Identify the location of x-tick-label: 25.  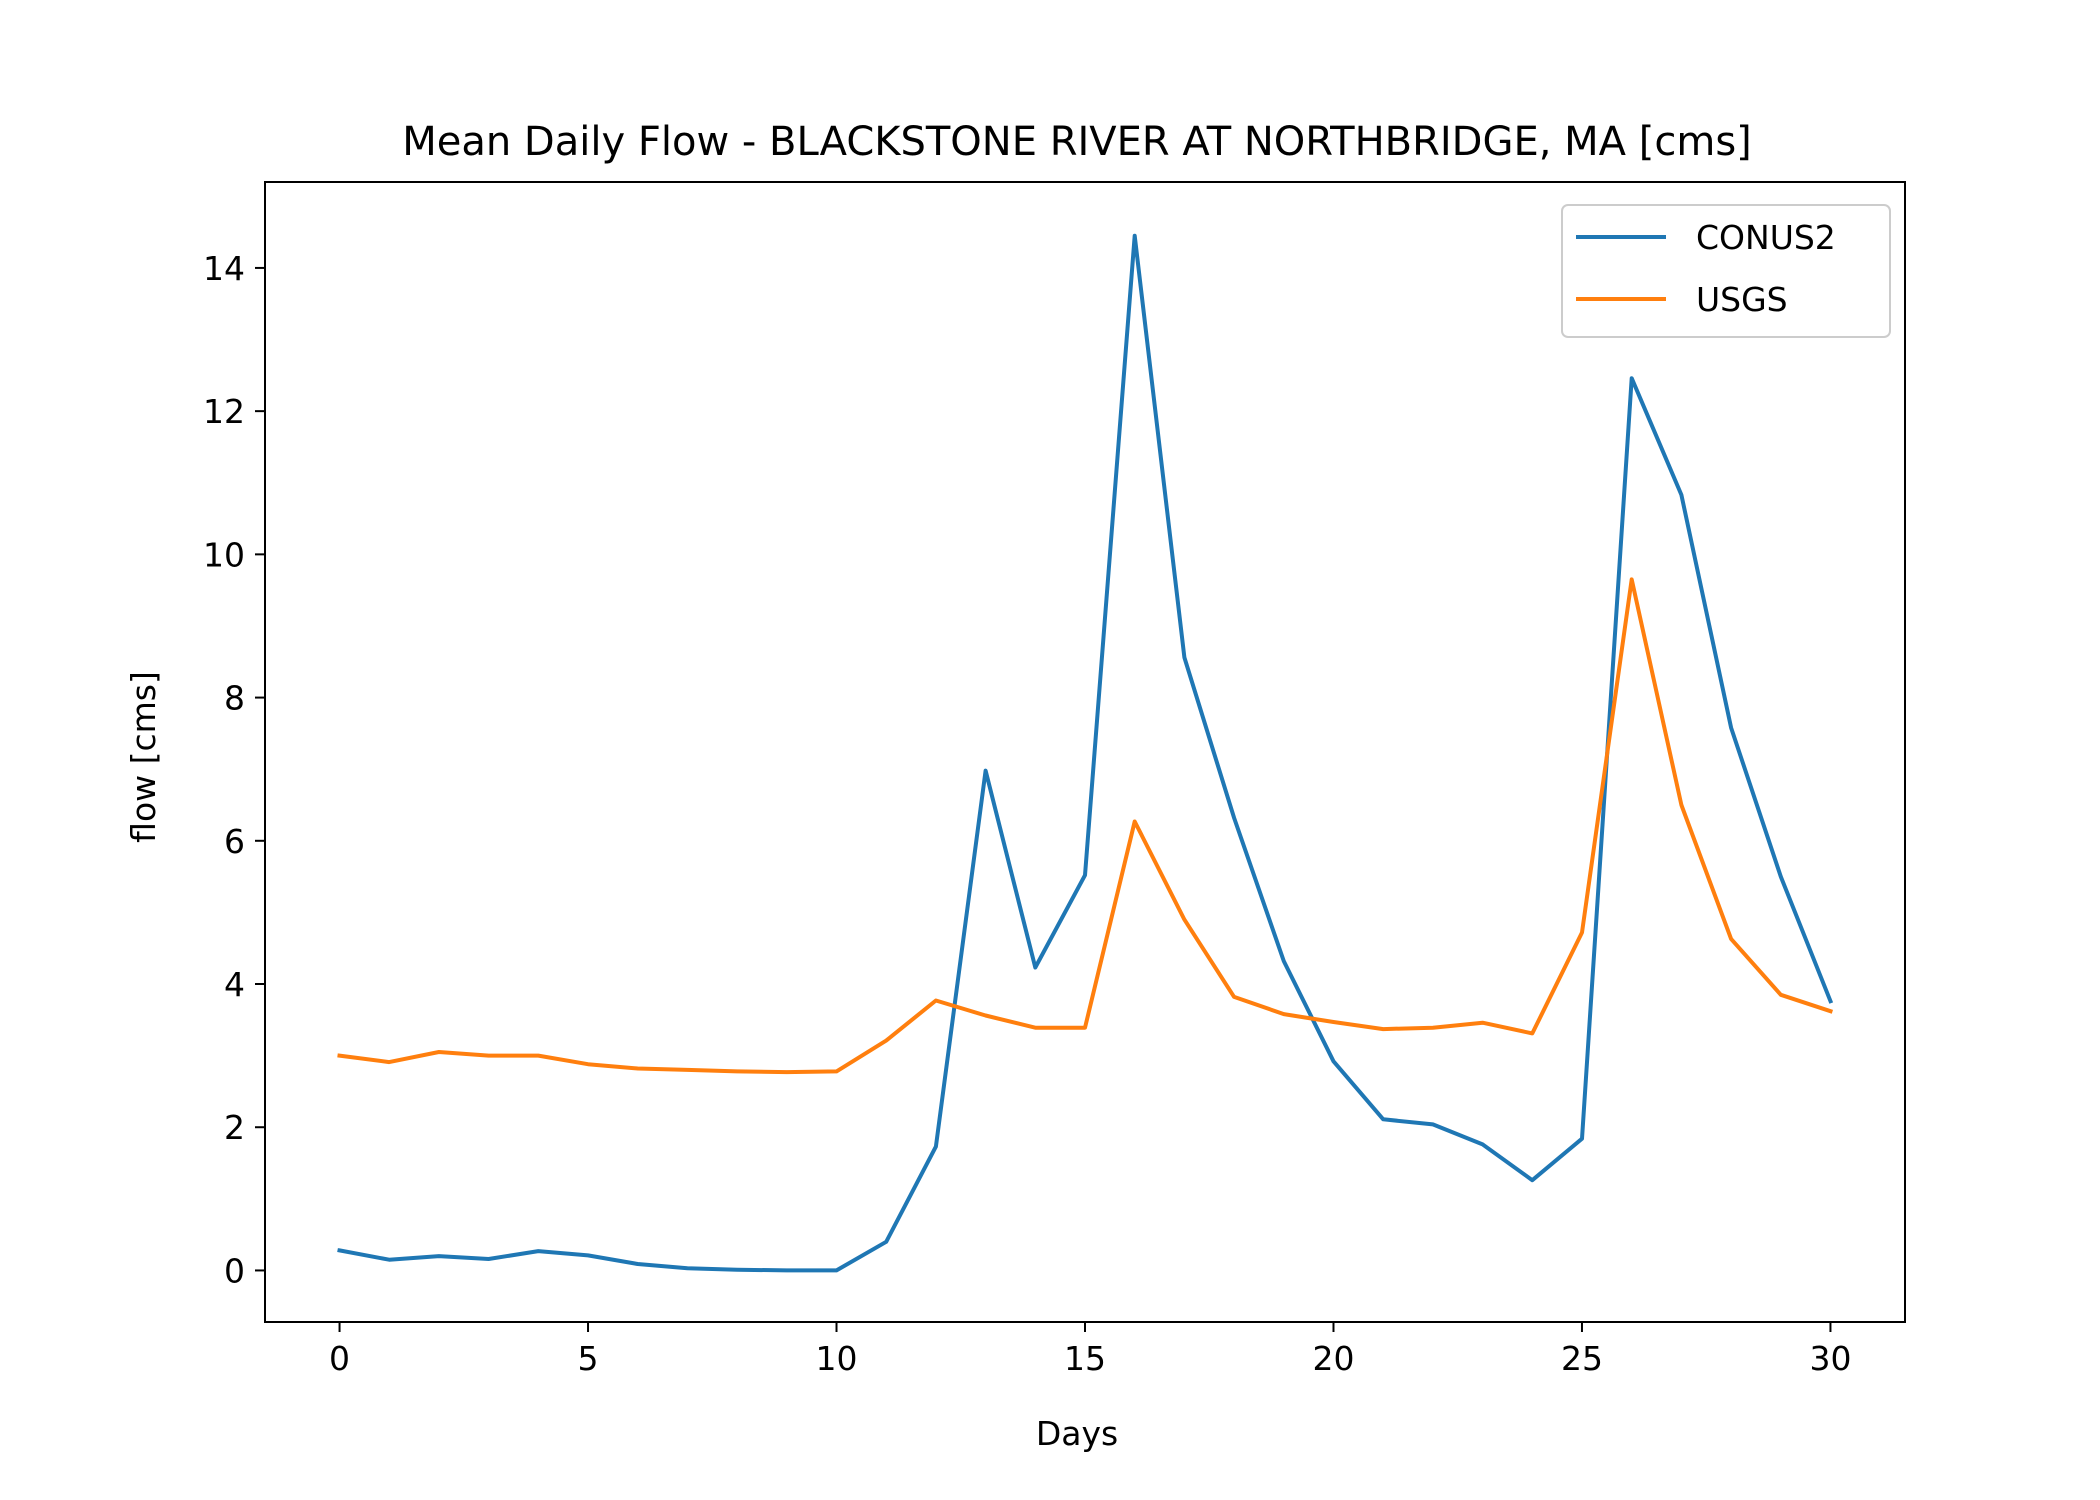
(1582, 1358).